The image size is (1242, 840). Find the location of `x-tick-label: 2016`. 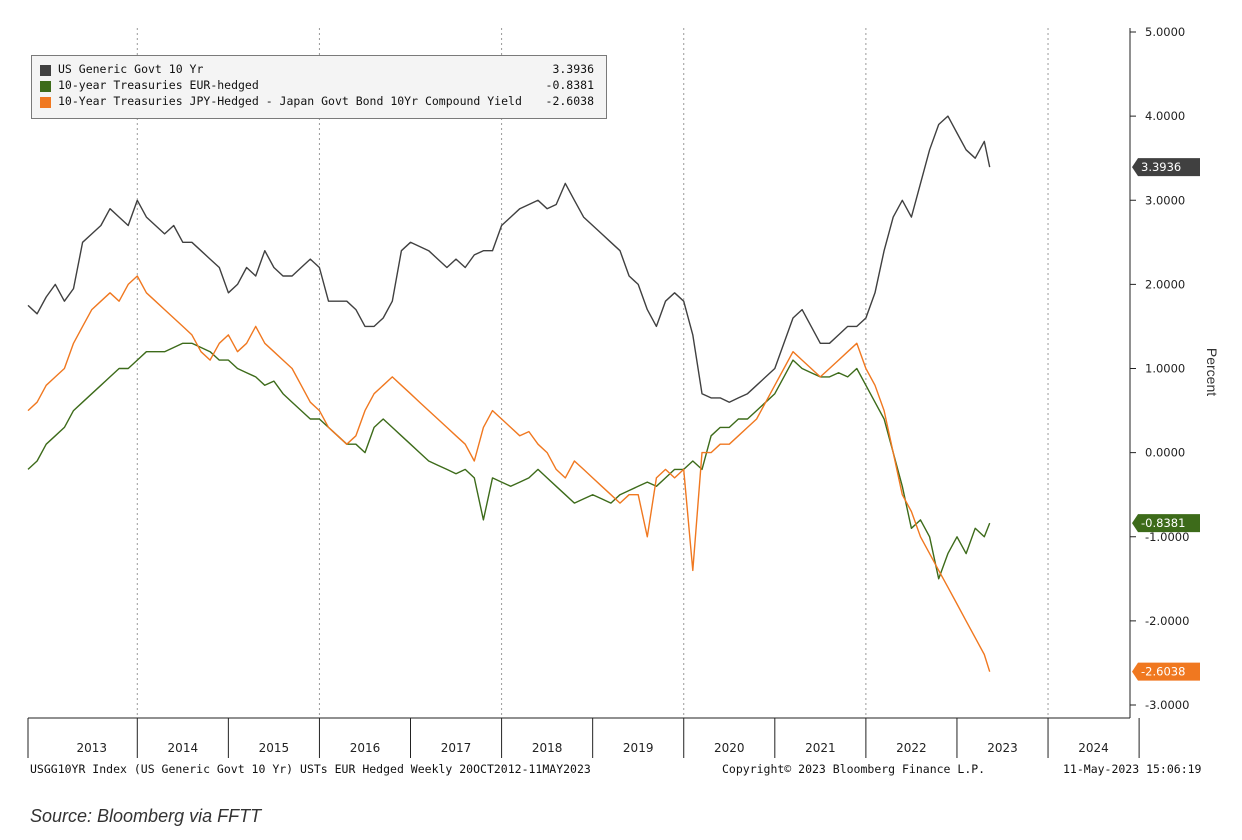

x-tick-label: 2016 is located at coordinates (365, 748).